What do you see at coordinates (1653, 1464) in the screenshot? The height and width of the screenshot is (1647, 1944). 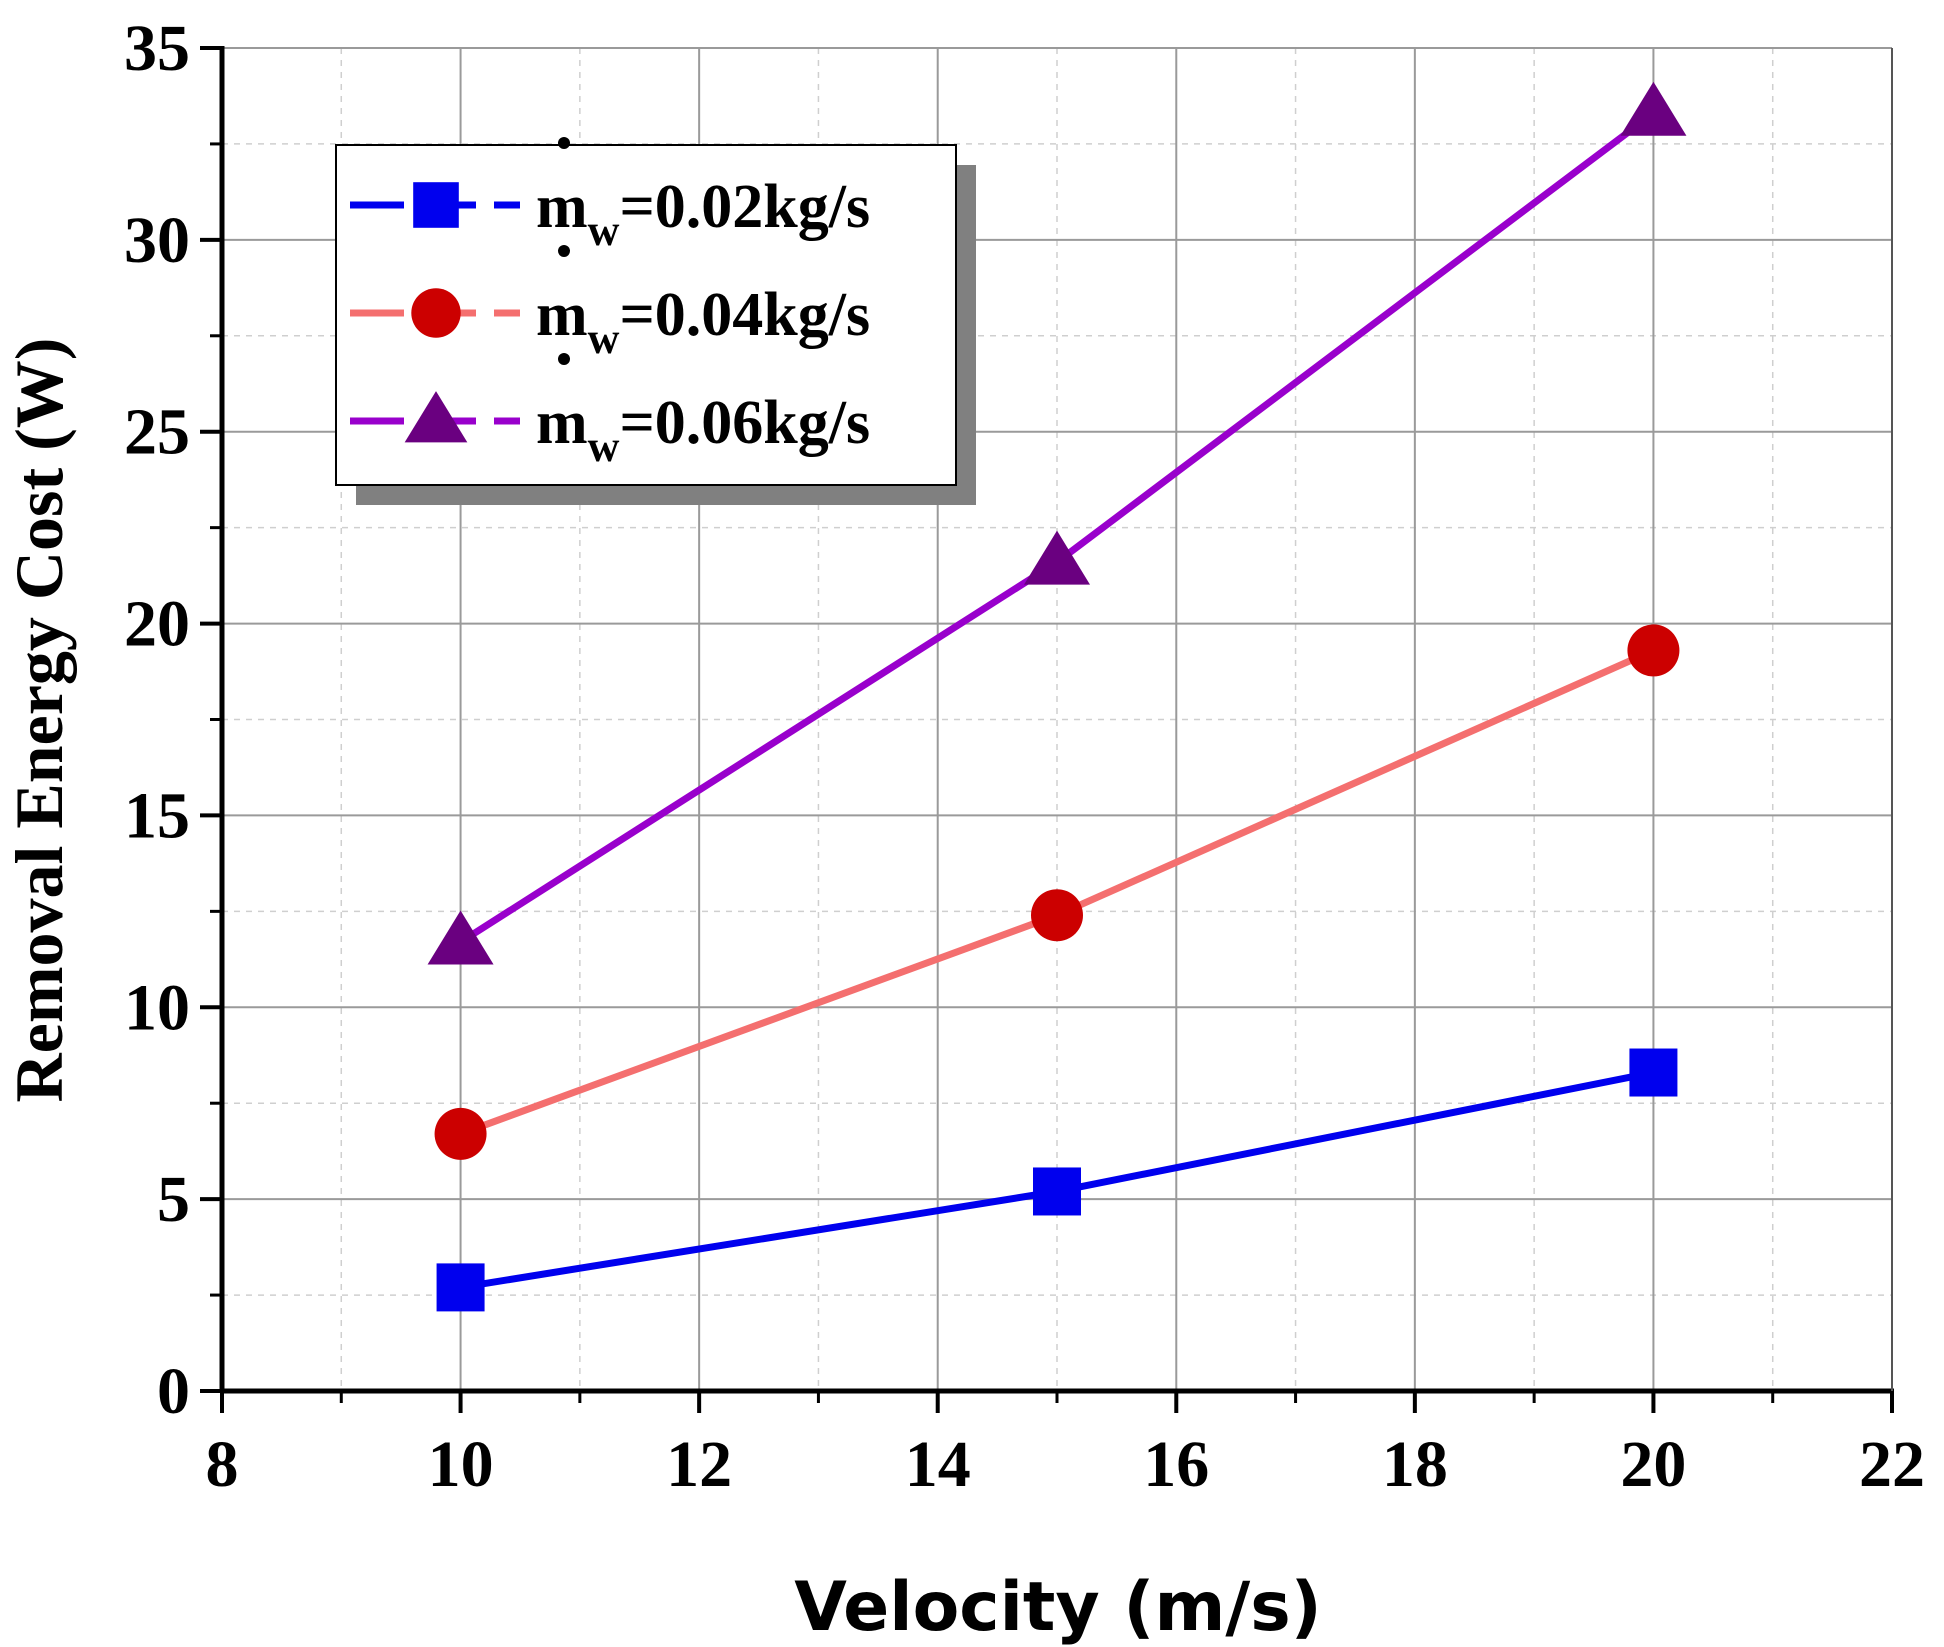 I see `x-tick-label: 20` at bounding box center [1653, 1464].